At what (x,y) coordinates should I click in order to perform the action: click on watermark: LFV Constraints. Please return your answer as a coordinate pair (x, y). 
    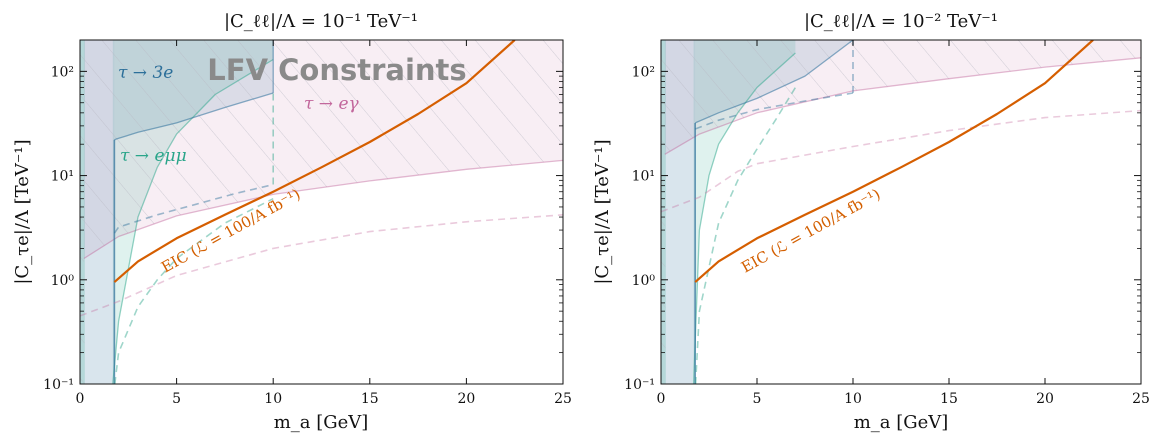
    Looking at the image, I should click on (336, 70).